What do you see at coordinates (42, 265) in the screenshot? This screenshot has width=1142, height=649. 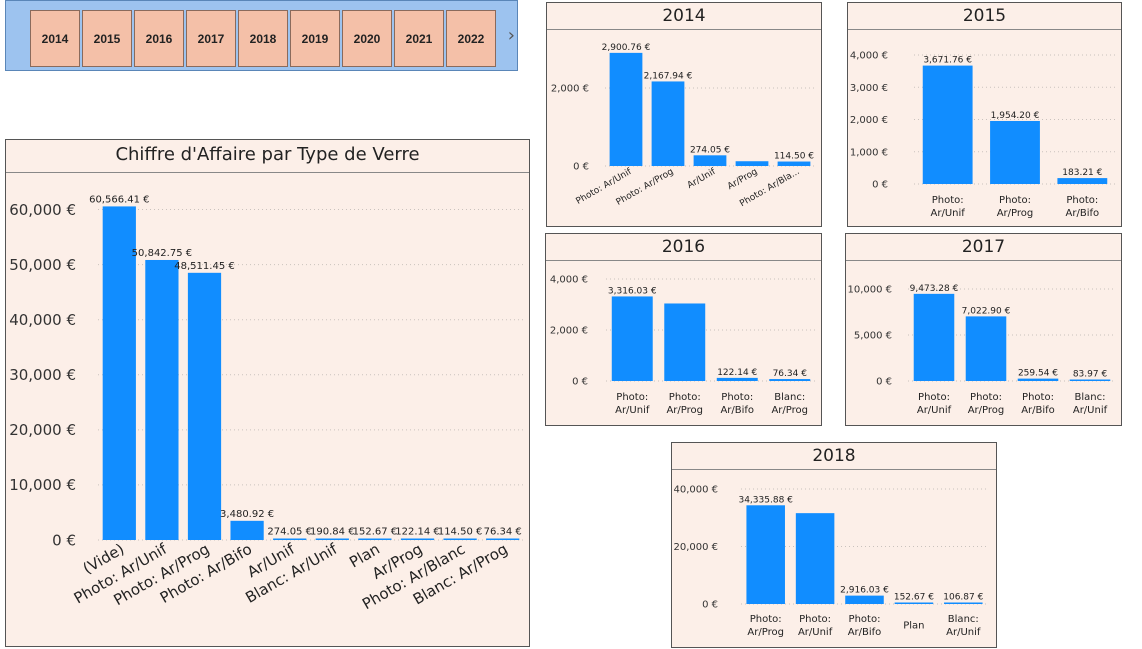 I see `y-tick-label: 50,000 €` at bounding box center [42, 265].